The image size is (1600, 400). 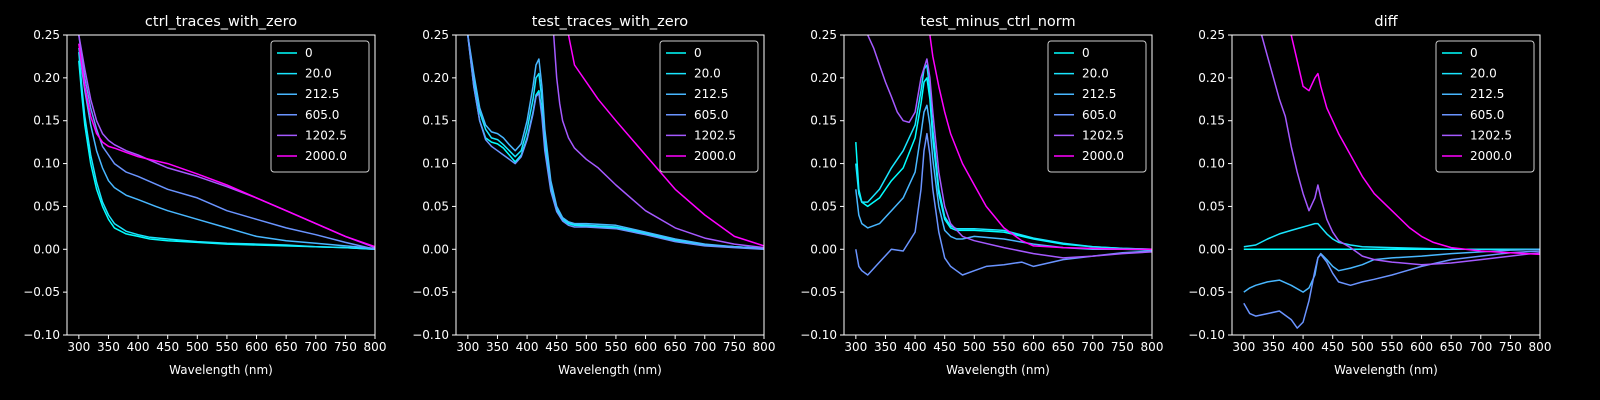 What do you see at coordinates (41, 292) in the screenshot?
I see `y-tick-label: −0.05` at bounding box center [41, 292].